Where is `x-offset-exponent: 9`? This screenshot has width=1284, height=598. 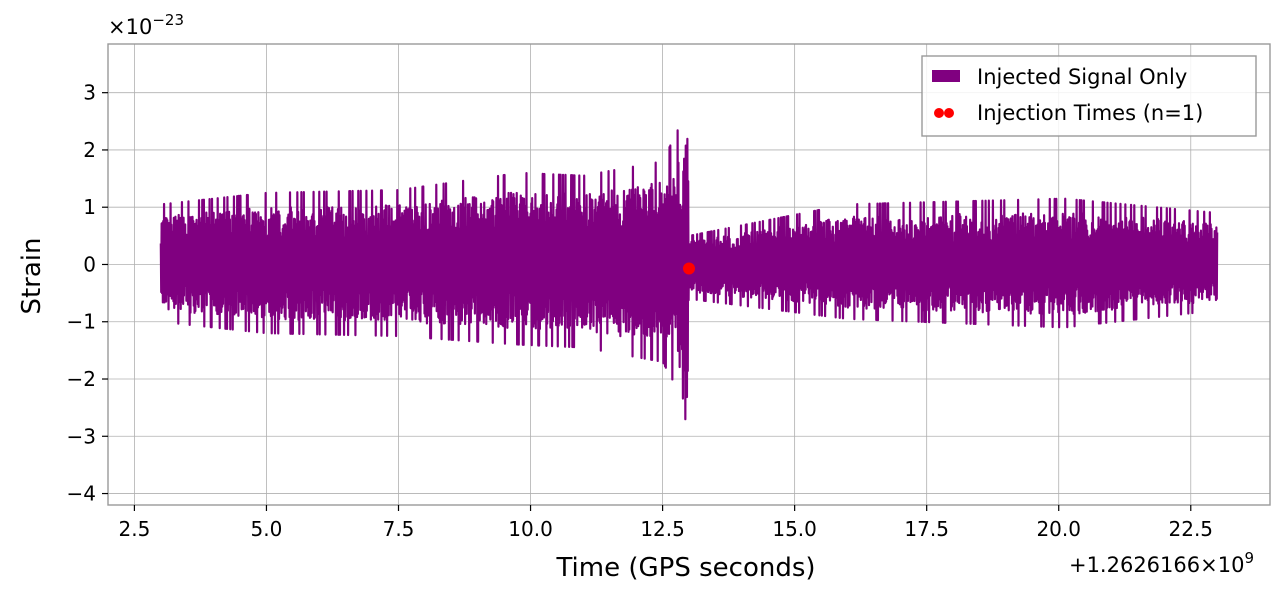 x-offset-exponent: 9 is located at coordinates (1249, 558).